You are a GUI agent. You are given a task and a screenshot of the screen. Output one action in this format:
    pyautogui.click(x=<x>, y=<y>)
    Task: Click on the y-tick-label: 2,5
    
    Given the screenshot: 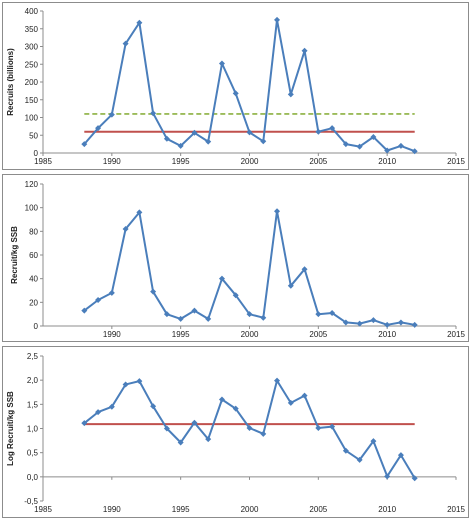 What is the action you would take?
    pyautogui.click(x=33, y=356)
    